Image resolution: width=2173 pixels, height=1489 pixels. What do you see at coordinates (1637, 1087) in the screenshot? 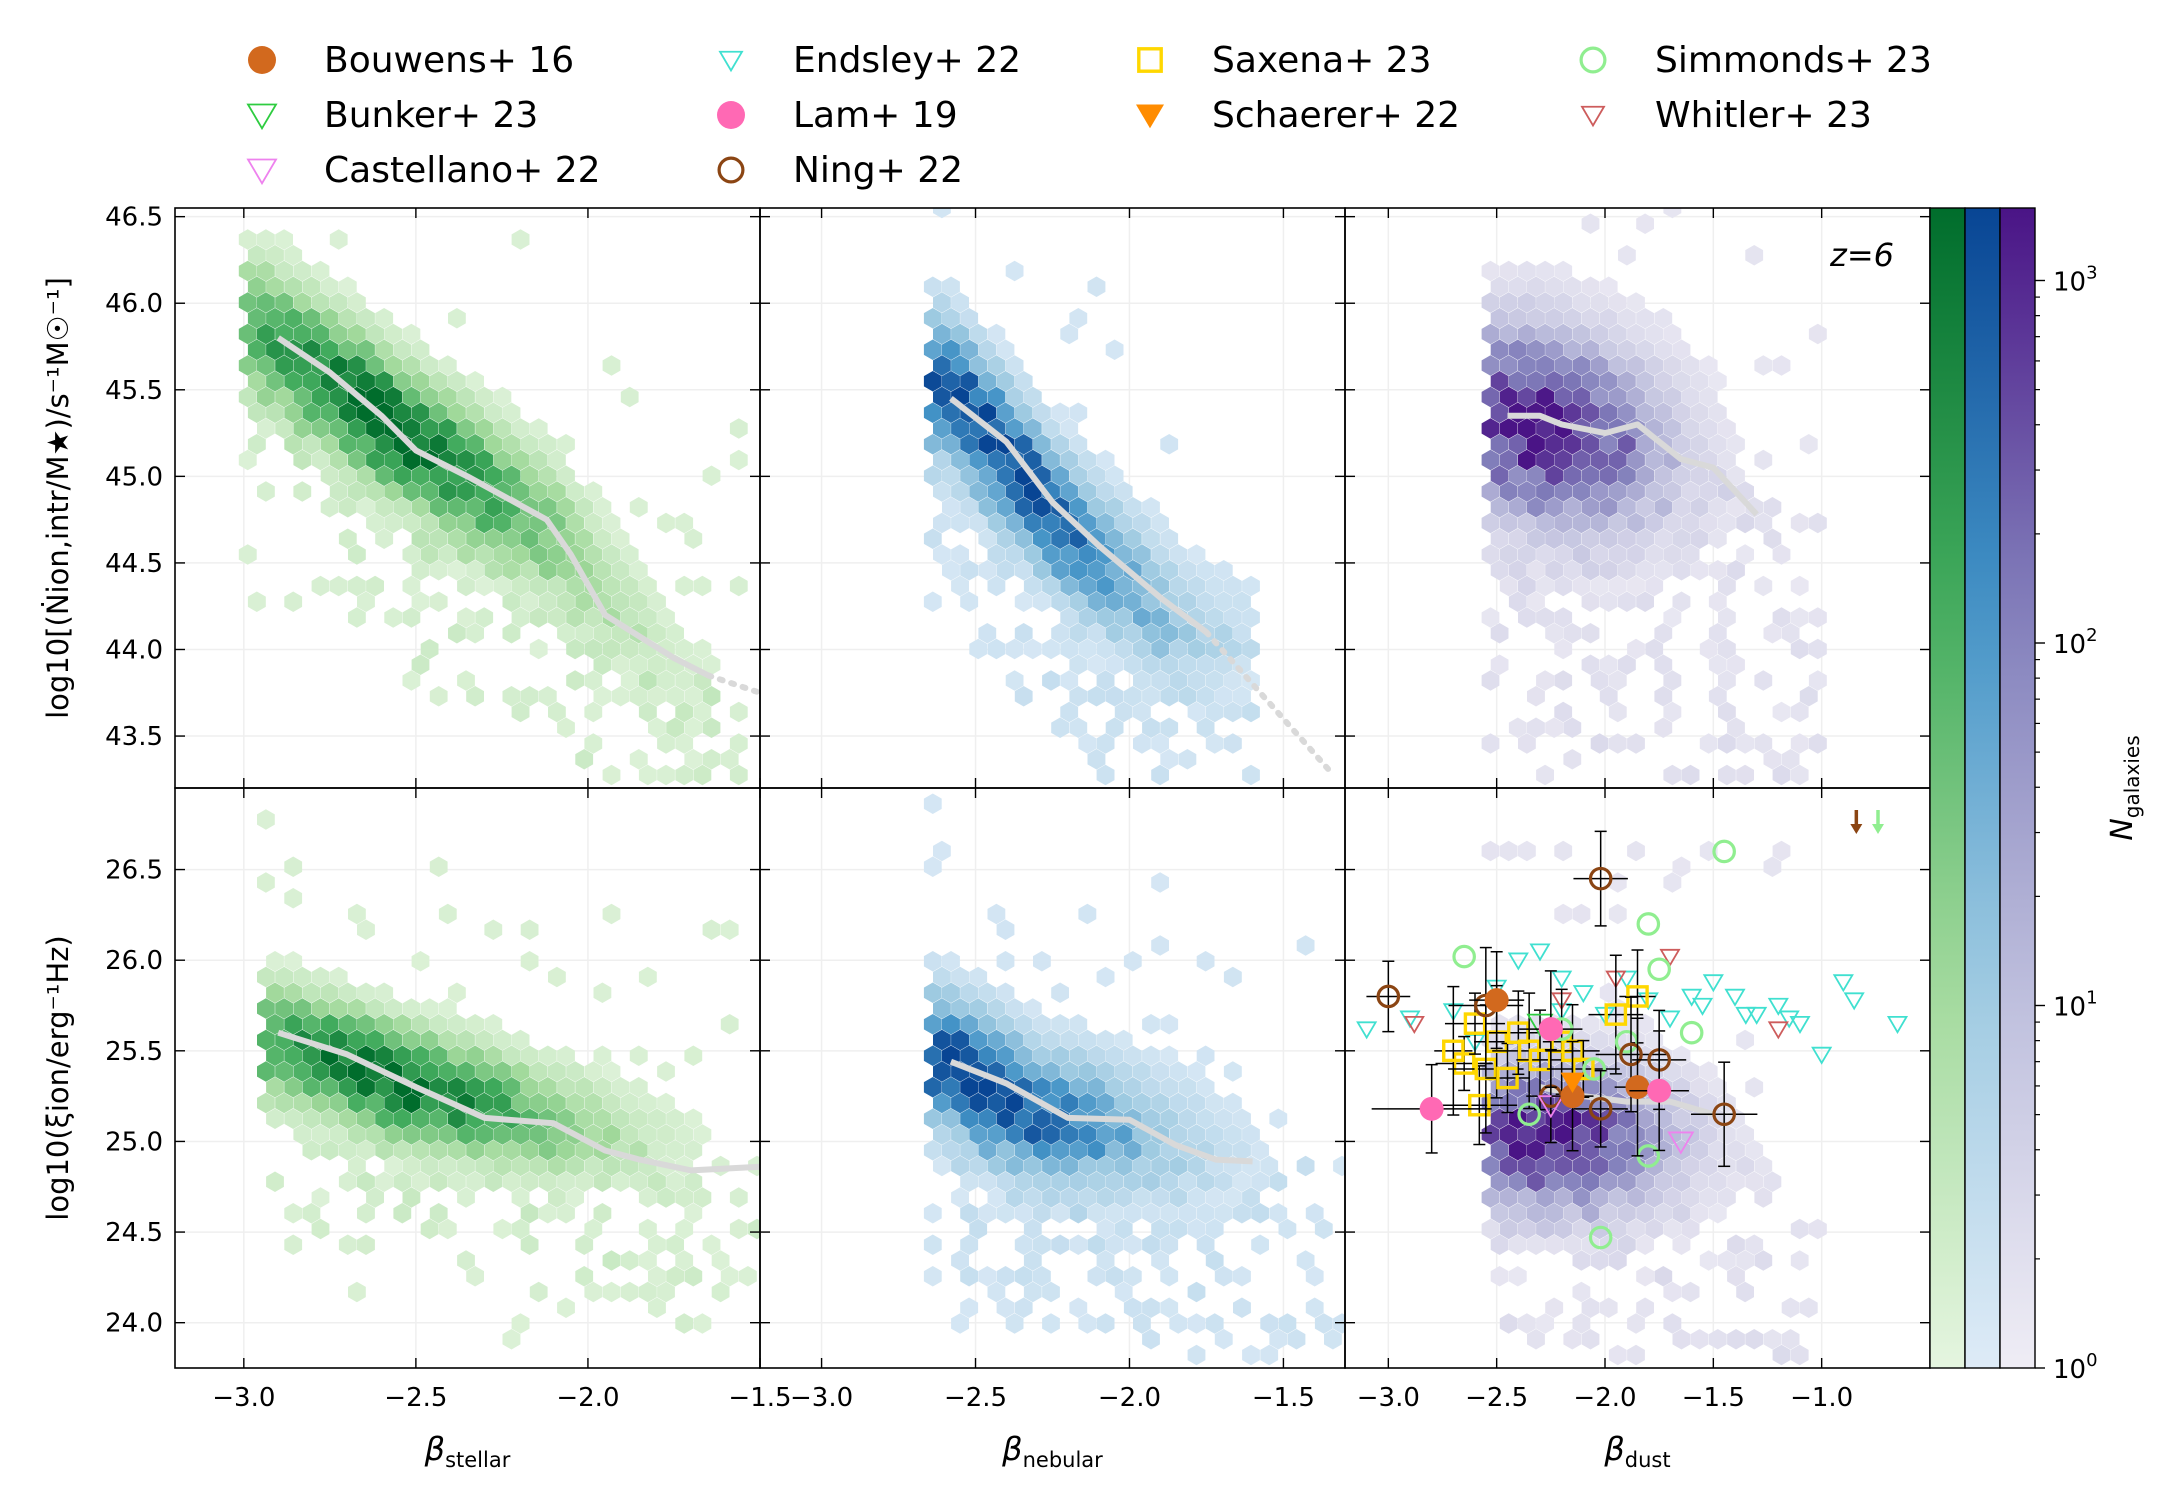
I see `data-point` at bounding box center [1637, 1087].